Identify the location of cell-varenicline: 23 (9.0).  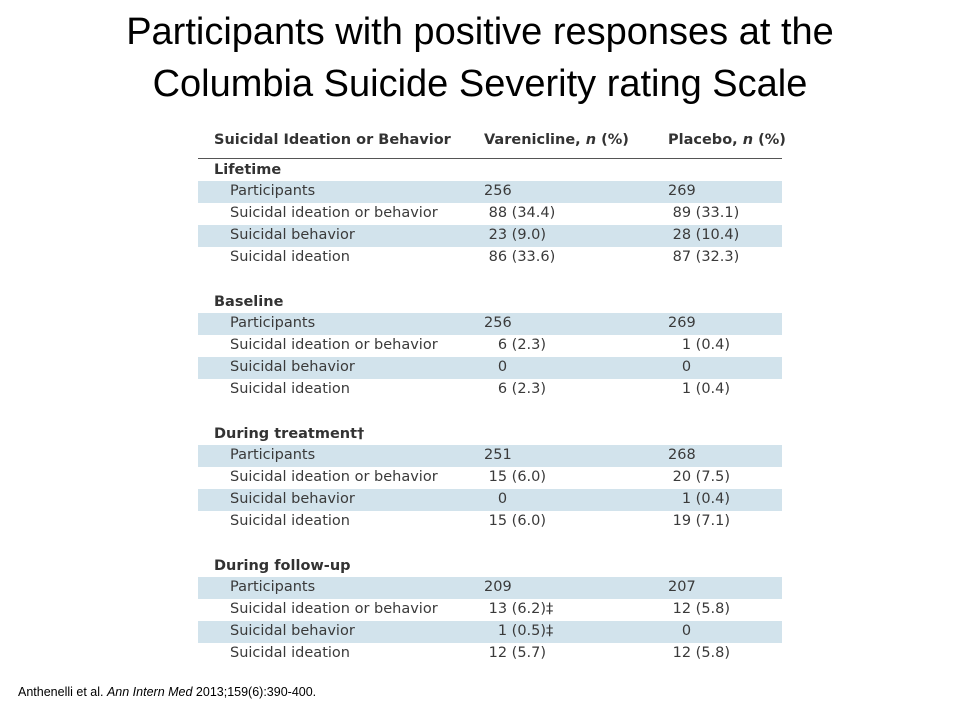
(515, 235).